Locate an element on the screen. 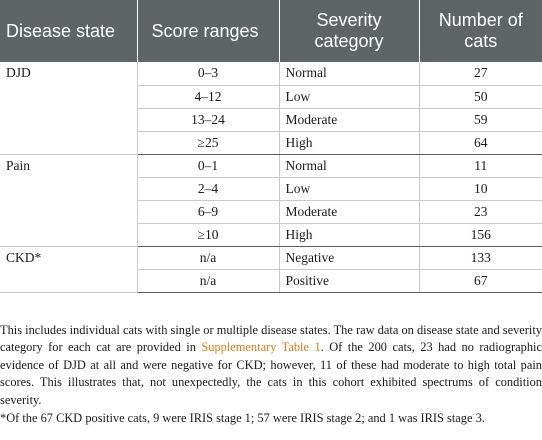 This screenshot has height=440, width=542. severity-category-cell: Negative is located at coordinates (348, 258).